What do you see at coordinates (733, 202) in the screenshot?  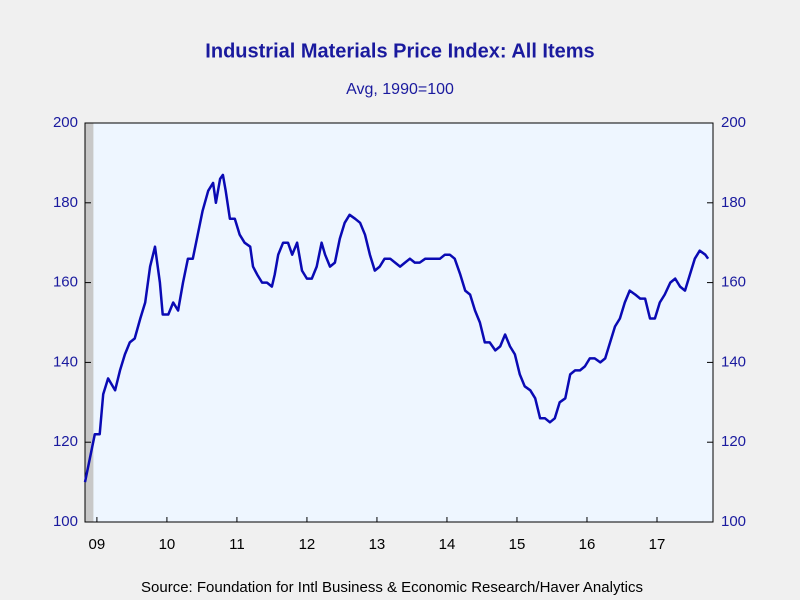 I see `y2-tick-label: 180` at bounding box center [733, 202].